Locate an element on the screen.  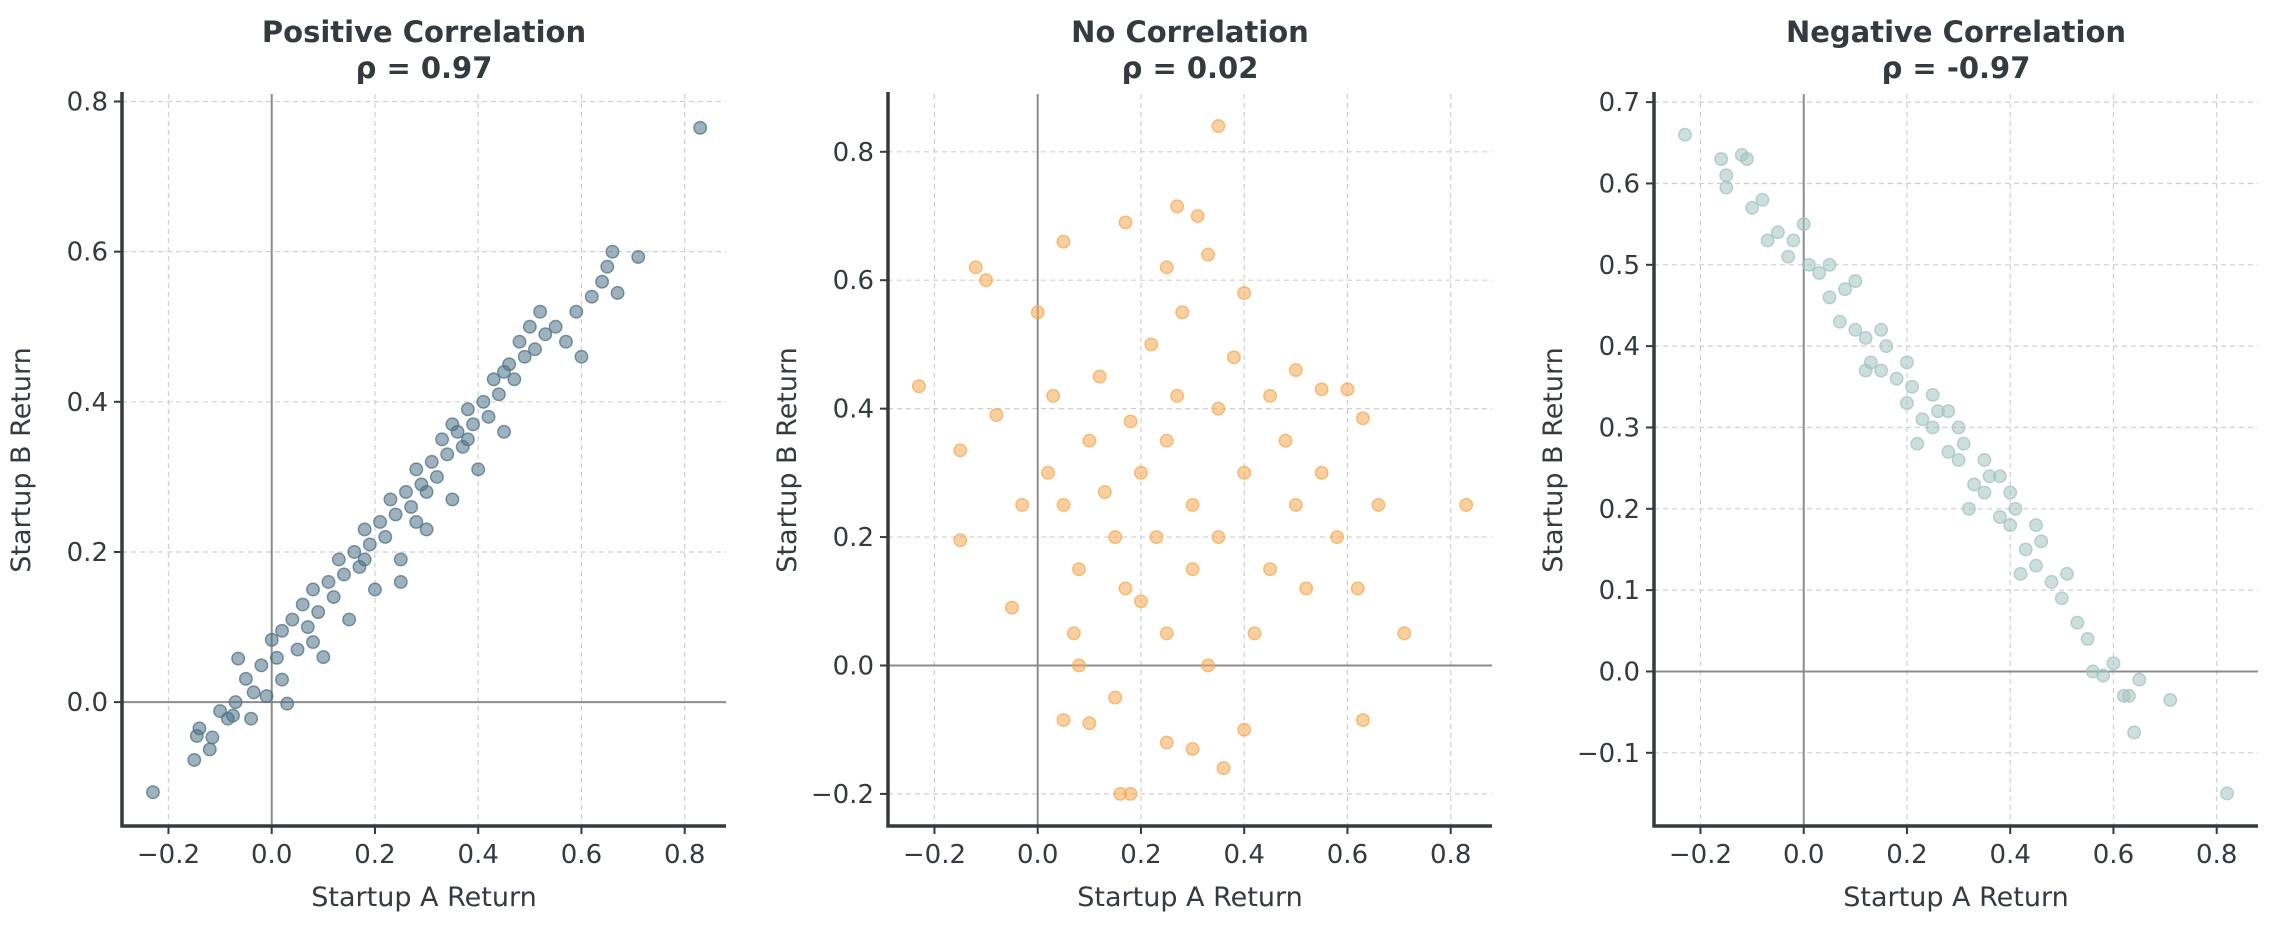
x-tick-label: 0.2 is located at coordinates (374, 855).